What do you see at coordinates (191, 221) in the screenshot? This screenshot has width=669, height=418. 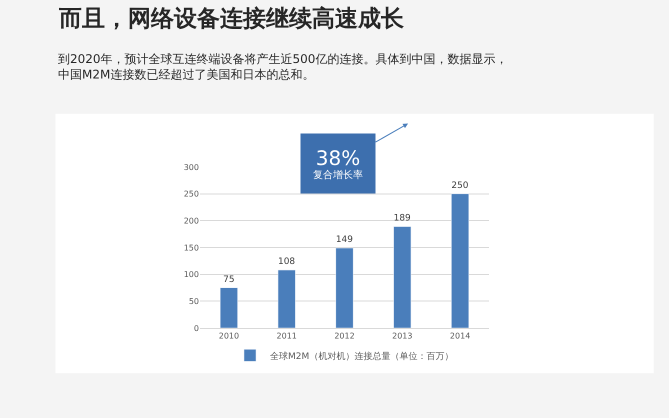 I see `y-tick-label: 200` at bounding box center [191, 221].